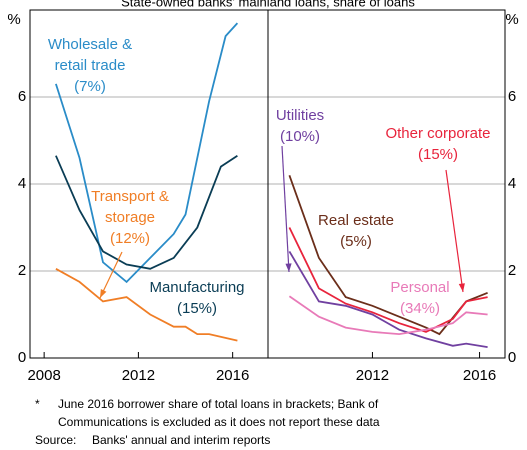 Image resolution: width=527 pixels, height=450 pixels. Describe the element at coordinates (43, 375) in the screenshot. I see `x-tick-label: 2008` at that location.